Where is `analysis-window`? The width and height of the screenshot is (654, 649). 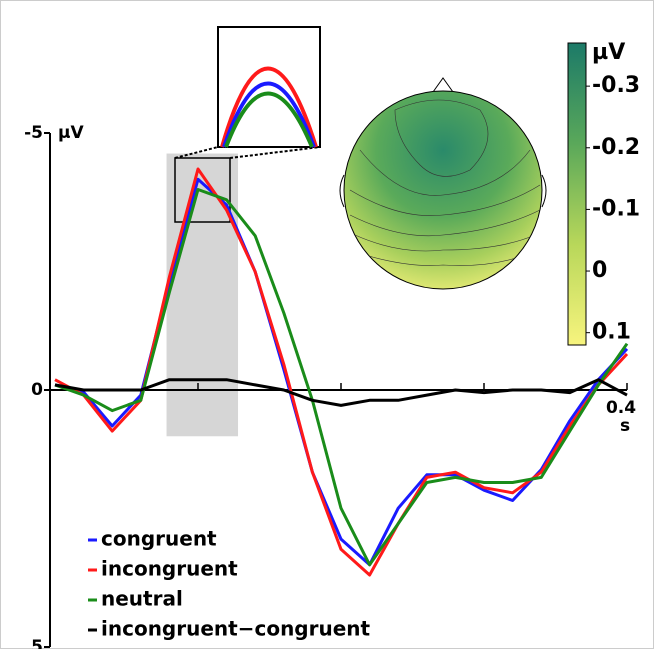
analysis-window is located at coordinates (202, 295).